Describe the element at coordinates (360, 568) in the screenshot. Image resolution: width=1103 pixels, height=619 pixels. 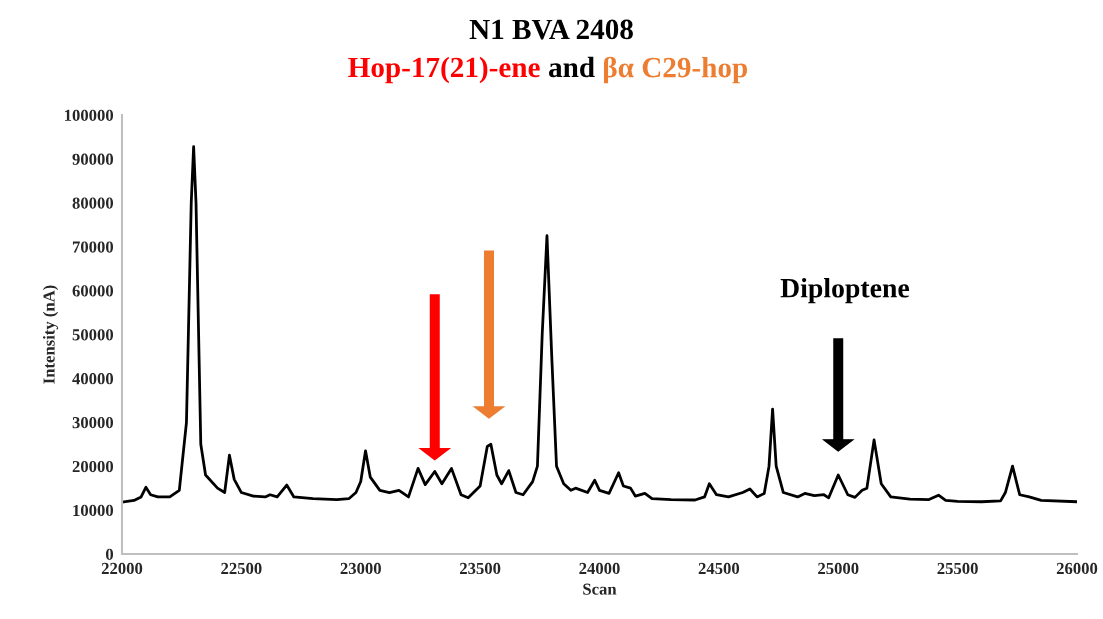
I see `x-tick-label: 23000` at that location.